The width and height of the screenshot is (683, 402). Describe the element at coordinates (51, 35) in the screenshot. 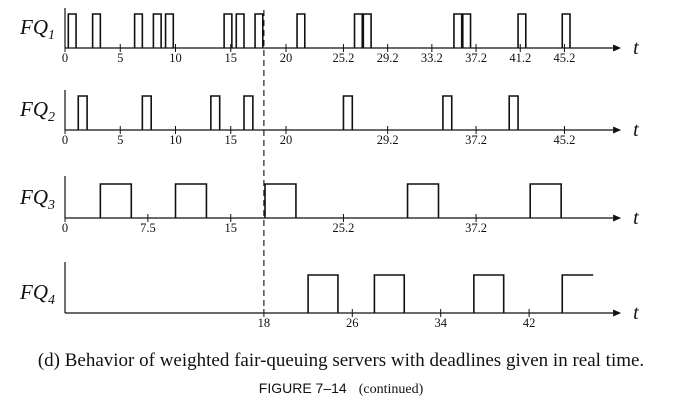

I see `track-label-subscript: 1` at that location.